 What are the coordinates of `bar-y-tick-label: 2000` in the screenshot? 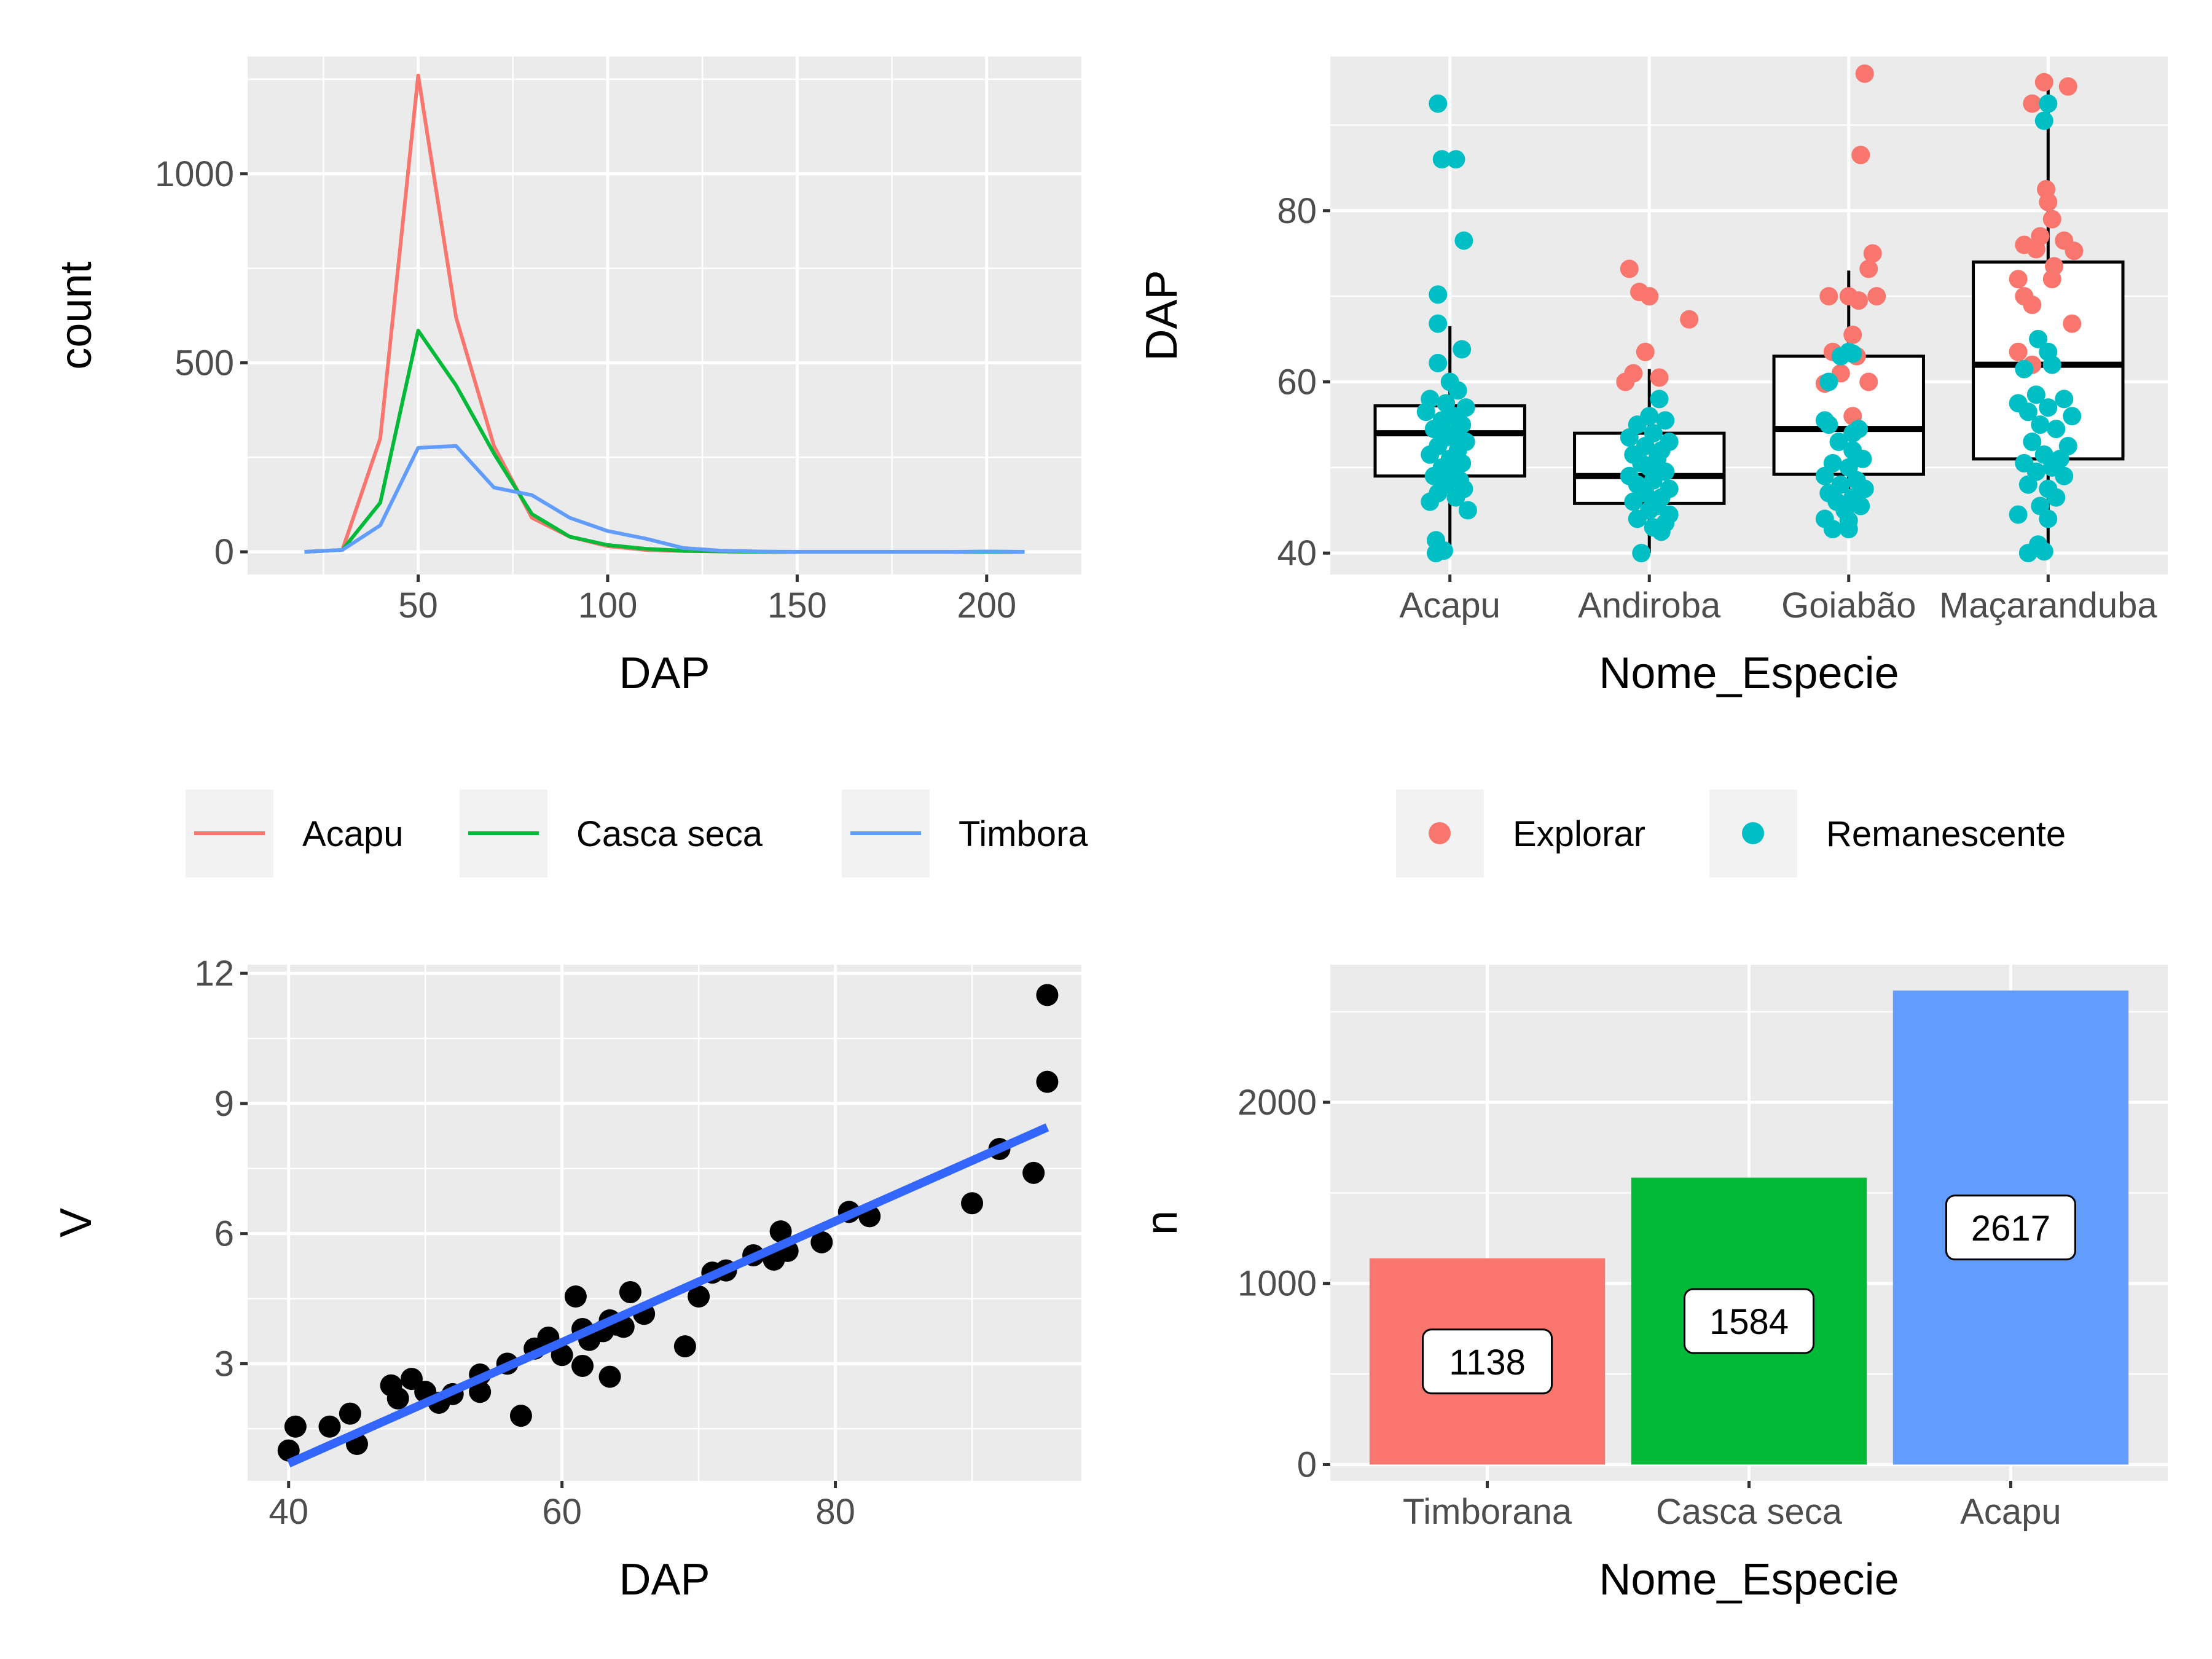 It's located at (1277, 1103).